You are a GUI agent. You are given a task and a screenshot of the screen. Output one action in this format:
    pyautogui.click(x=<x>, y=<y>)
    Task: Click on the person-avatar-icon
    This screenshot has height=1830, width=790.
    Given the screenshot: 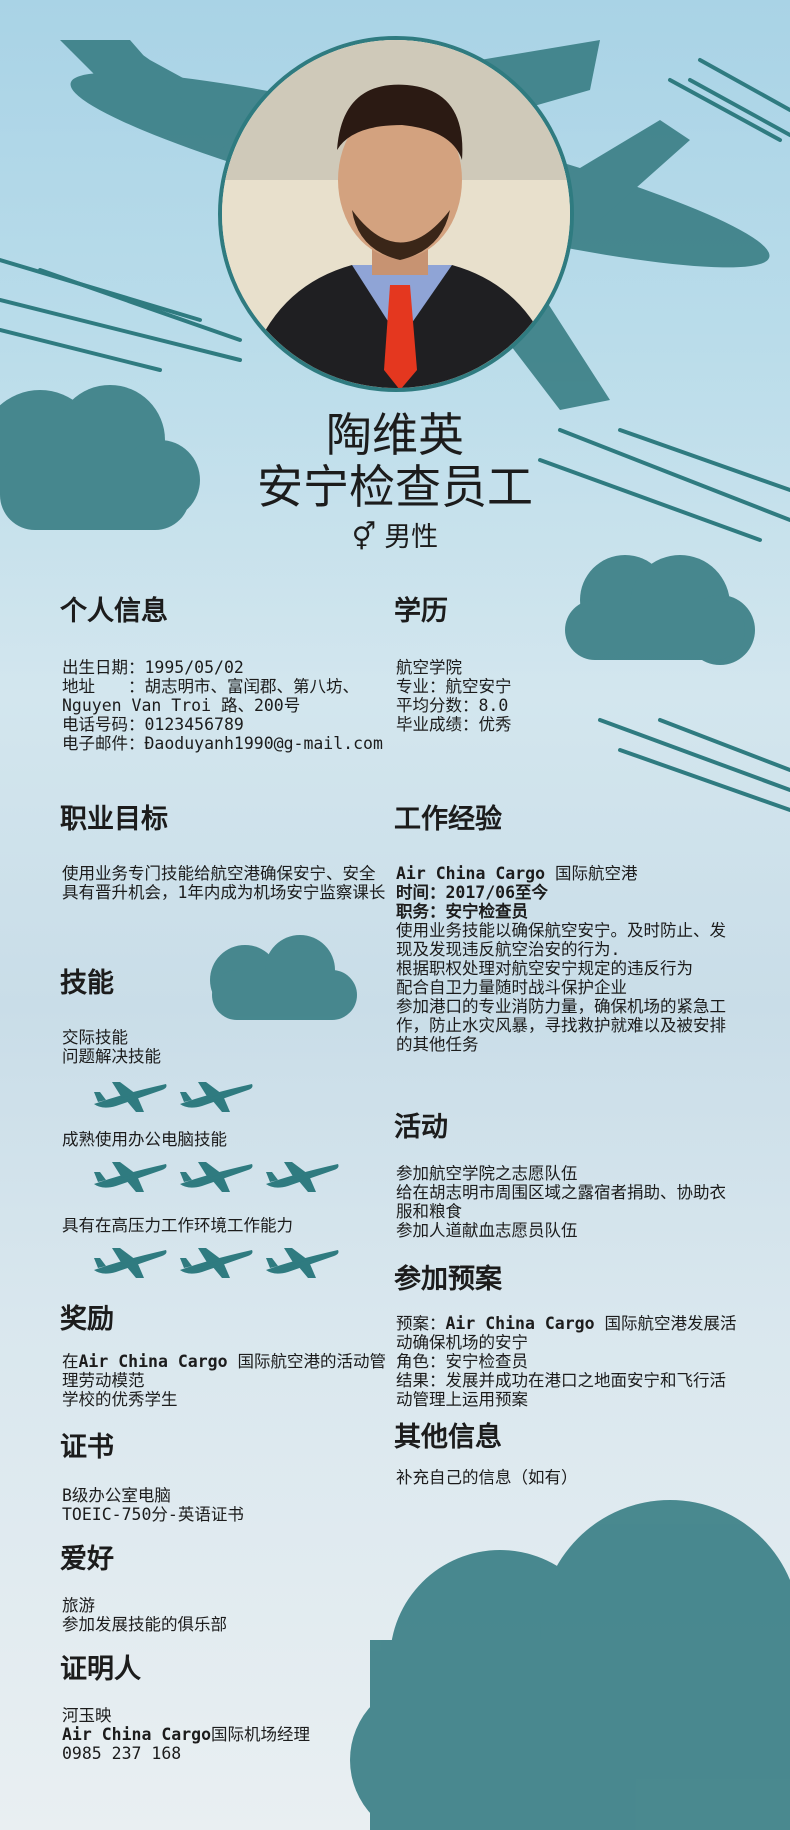 What is the action you would take?
    pyautogui.click(x=396, y=214)
    